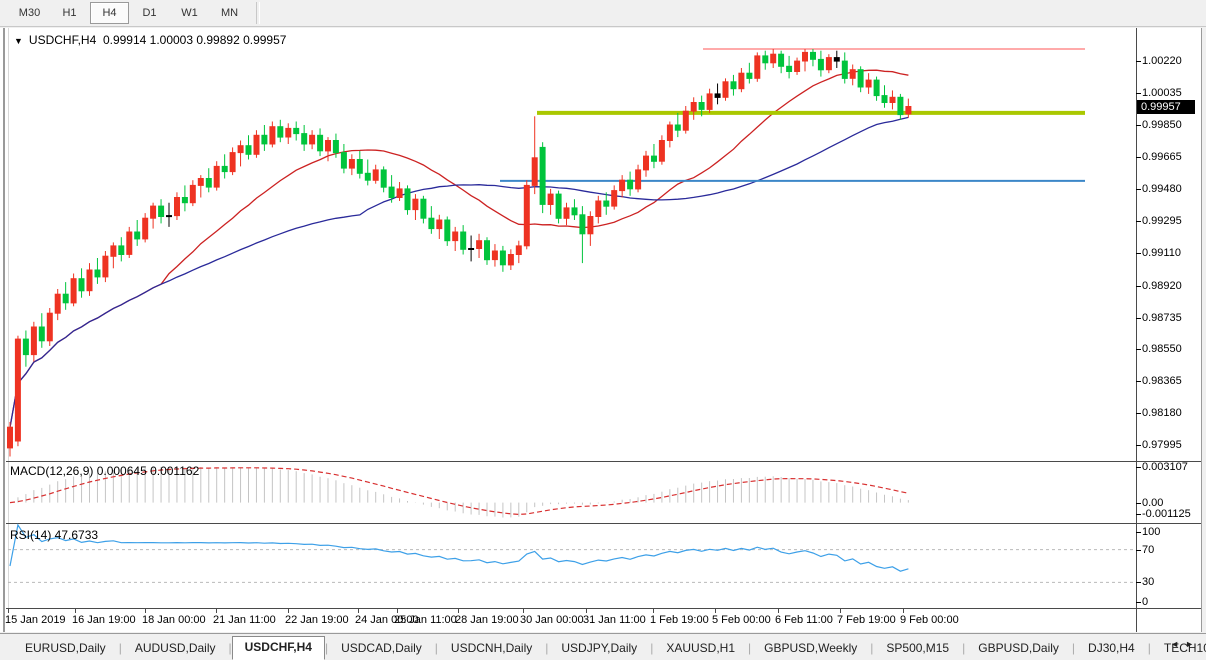 The image size is (1206, 660). What do you see at coordinates (387, 620) in the screenshot?
I see `time-axis-label: 24 Jan 00:00` at bounding box center [387, 620].